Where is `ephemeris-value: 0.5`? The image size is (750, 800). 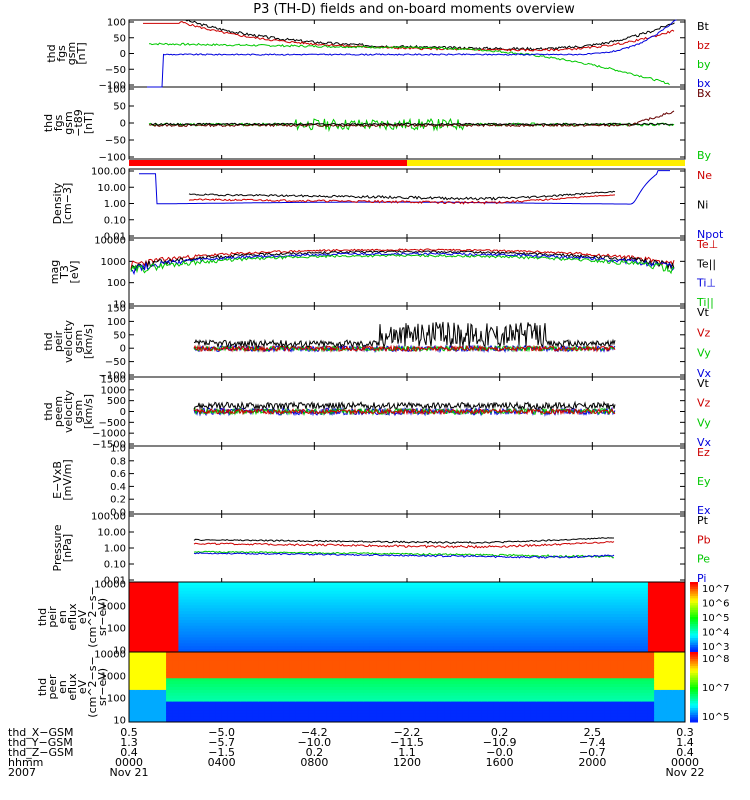 ephemeris-value: 0.5 is located at coordinates (129, 732).